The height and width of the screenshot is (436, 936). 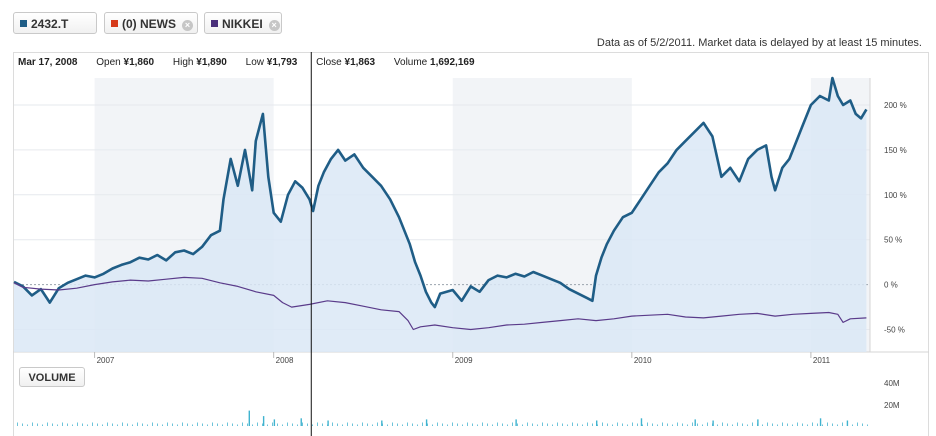 What do you see at coordinates (52, 377) in the screenshot?
I see `volume-button: VOLUME` at bounding box center [52, 377].